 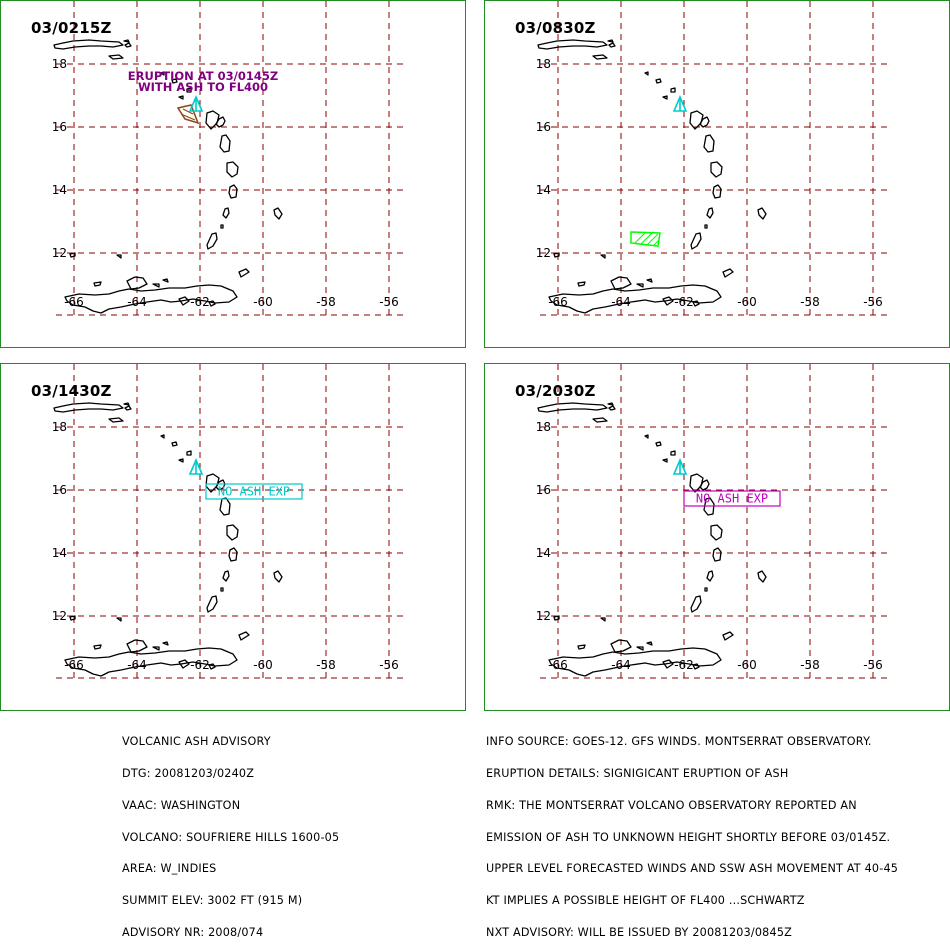 What do you see at coordinates (181, 805) in the screenshot?
I see `advisory-line: VAAC: WASHINGTON` at bounding box center [181, 805].